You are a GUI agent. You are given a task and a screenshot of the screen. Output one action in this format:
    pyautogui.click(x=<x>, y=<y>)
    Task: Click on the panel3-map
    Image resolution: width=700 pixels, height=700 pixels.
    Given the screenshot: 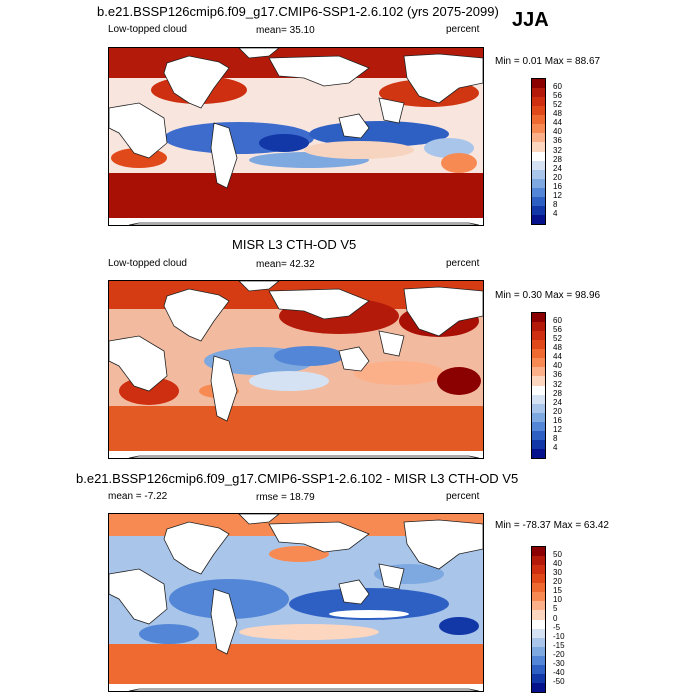 What is the action you would take?
    pyautogui.click(x=296, y=602)
    